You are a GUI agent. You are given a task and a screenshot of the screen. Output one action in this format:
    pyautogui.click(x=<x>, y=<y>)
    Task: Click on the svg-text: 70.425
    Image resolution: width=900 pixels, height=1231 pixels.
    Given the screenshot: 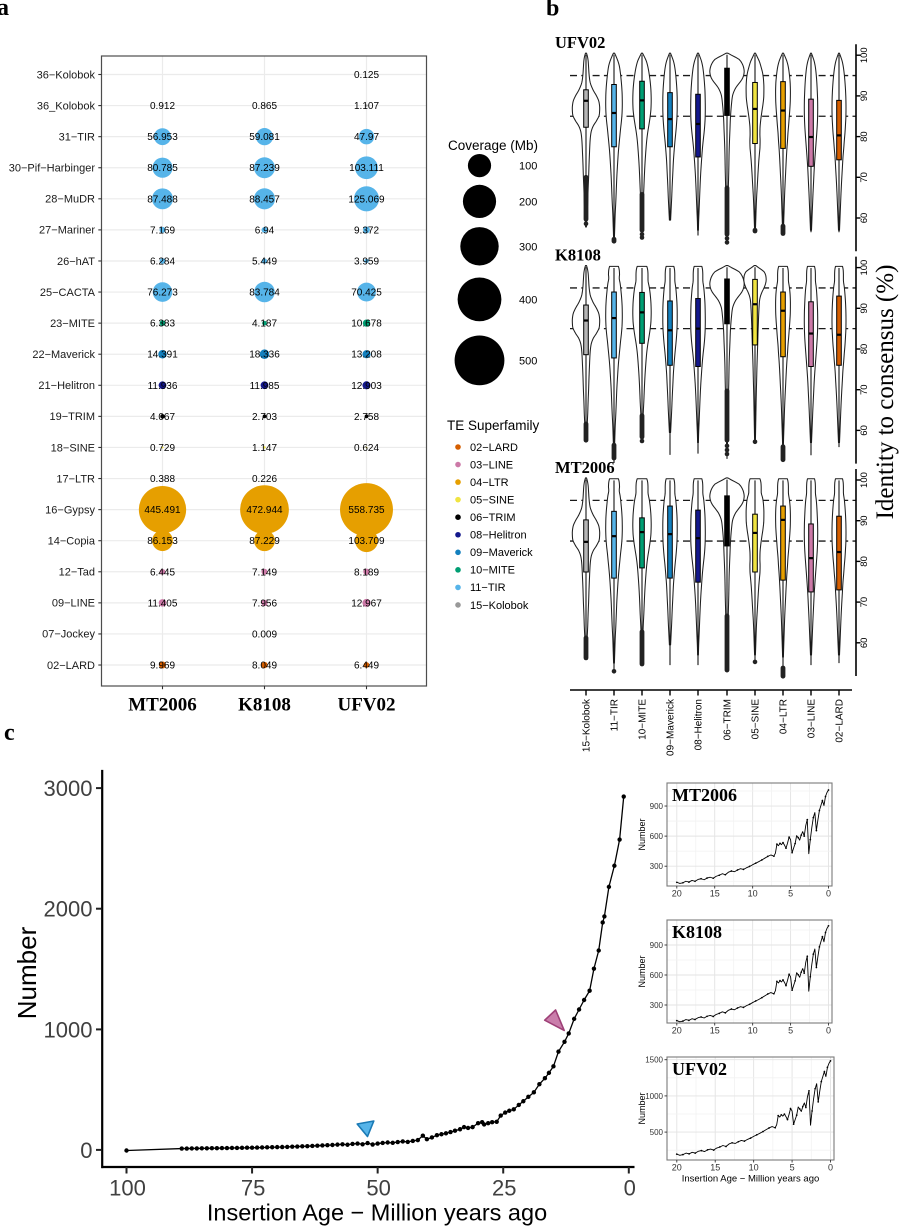 What is the action you would take?
    pyautogui.click(x=366, y=293)
    